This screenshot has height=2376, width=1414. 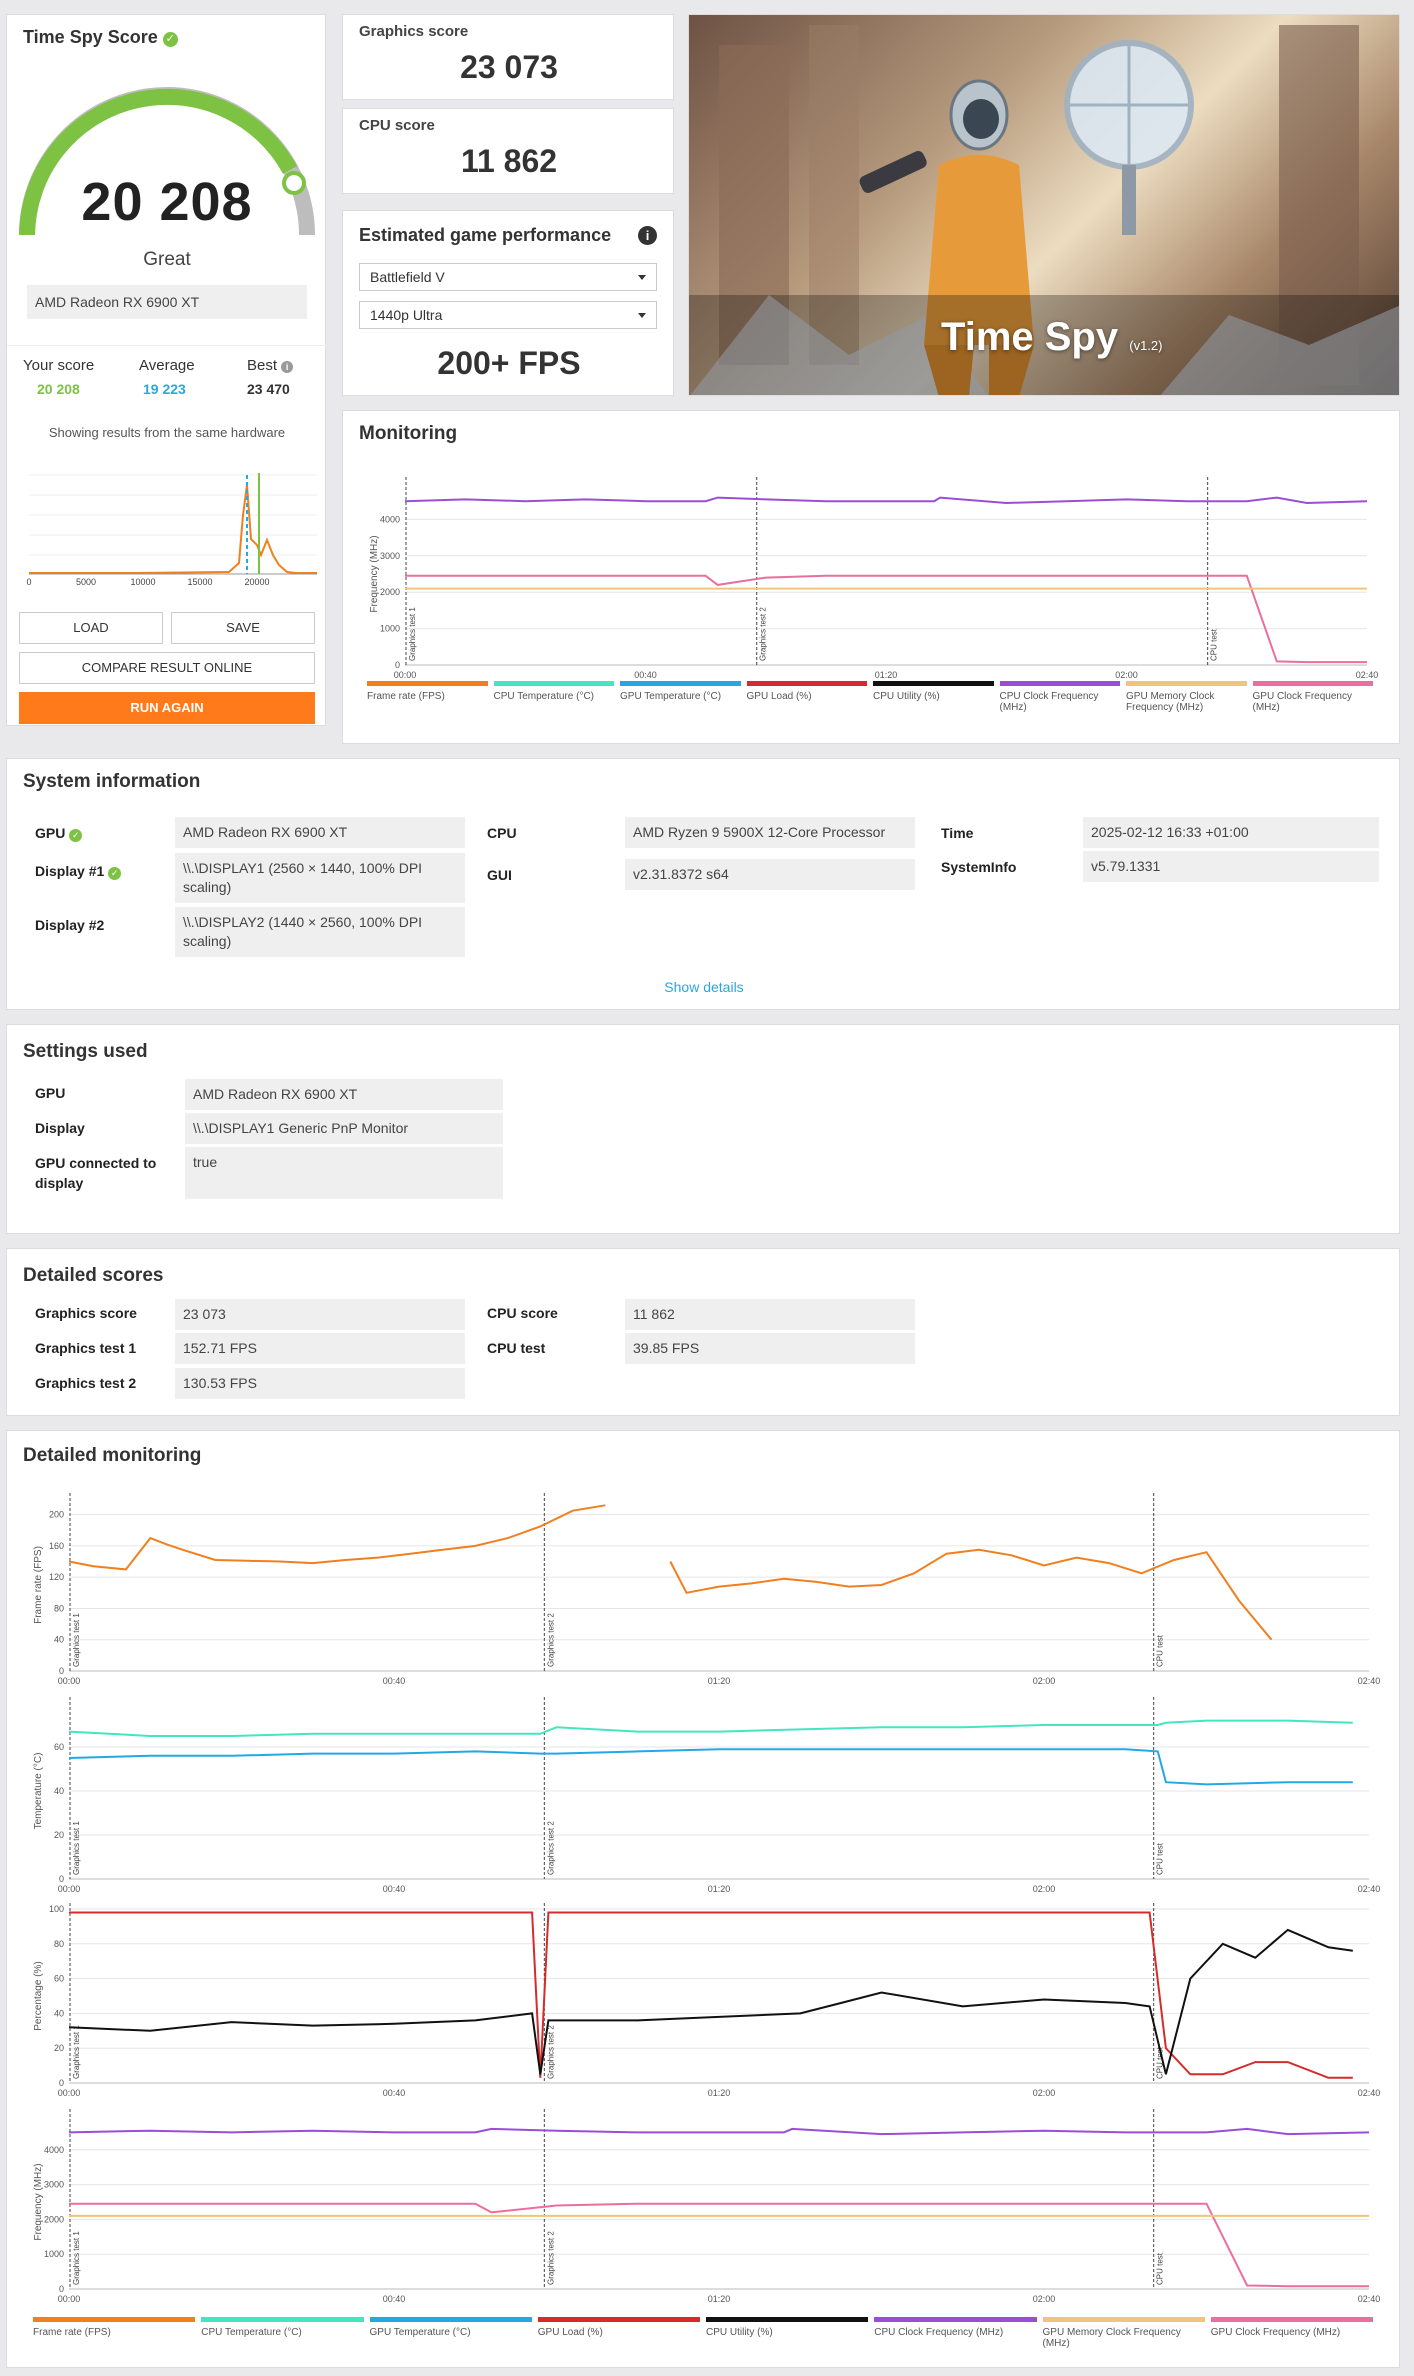 What do you see at coordinates (59, 1835) in the screenshot?
I see `y-tick-label: 20` at bounding box center [59, 1835].